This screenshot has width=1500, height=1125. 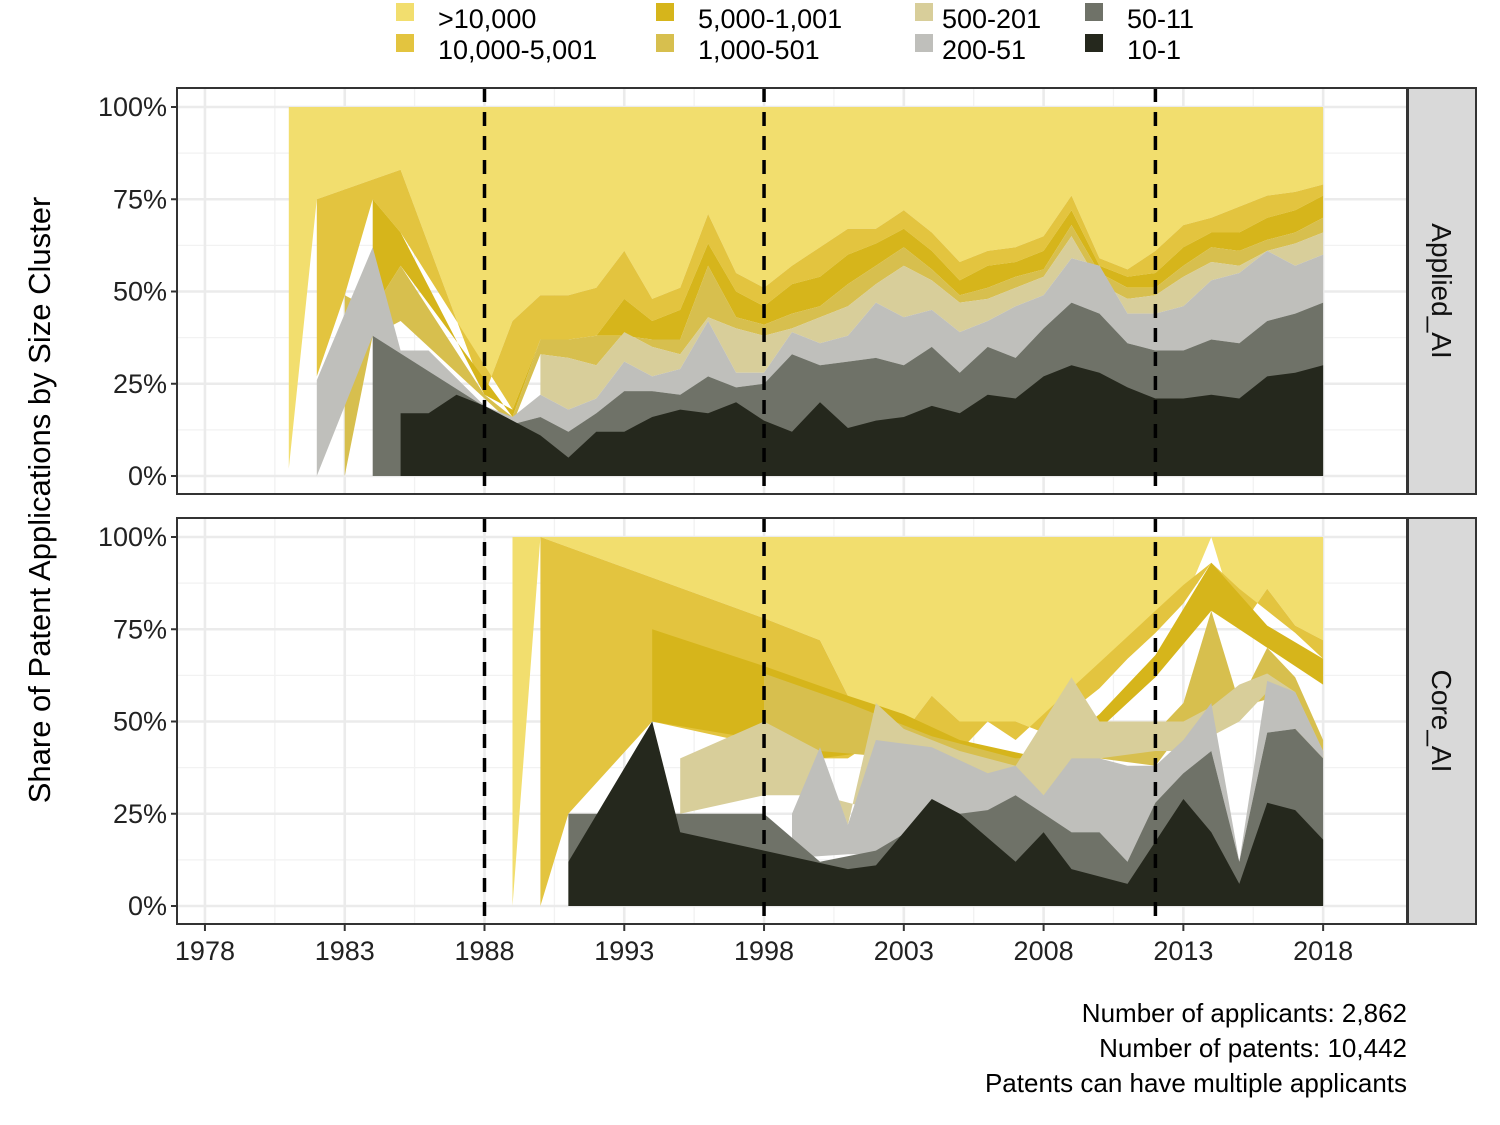 I want to click on legend-label: 5,000-1,001, so click(x=770, y=19).